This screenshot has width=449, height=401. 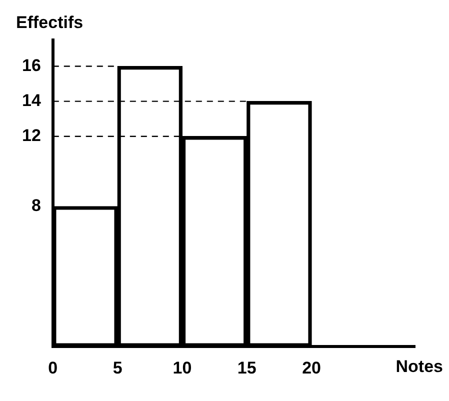 What do you see at coordinates (117, 368) in the screenshot?
I see `x-tick-label: 5` at bounding box center [117, 368].